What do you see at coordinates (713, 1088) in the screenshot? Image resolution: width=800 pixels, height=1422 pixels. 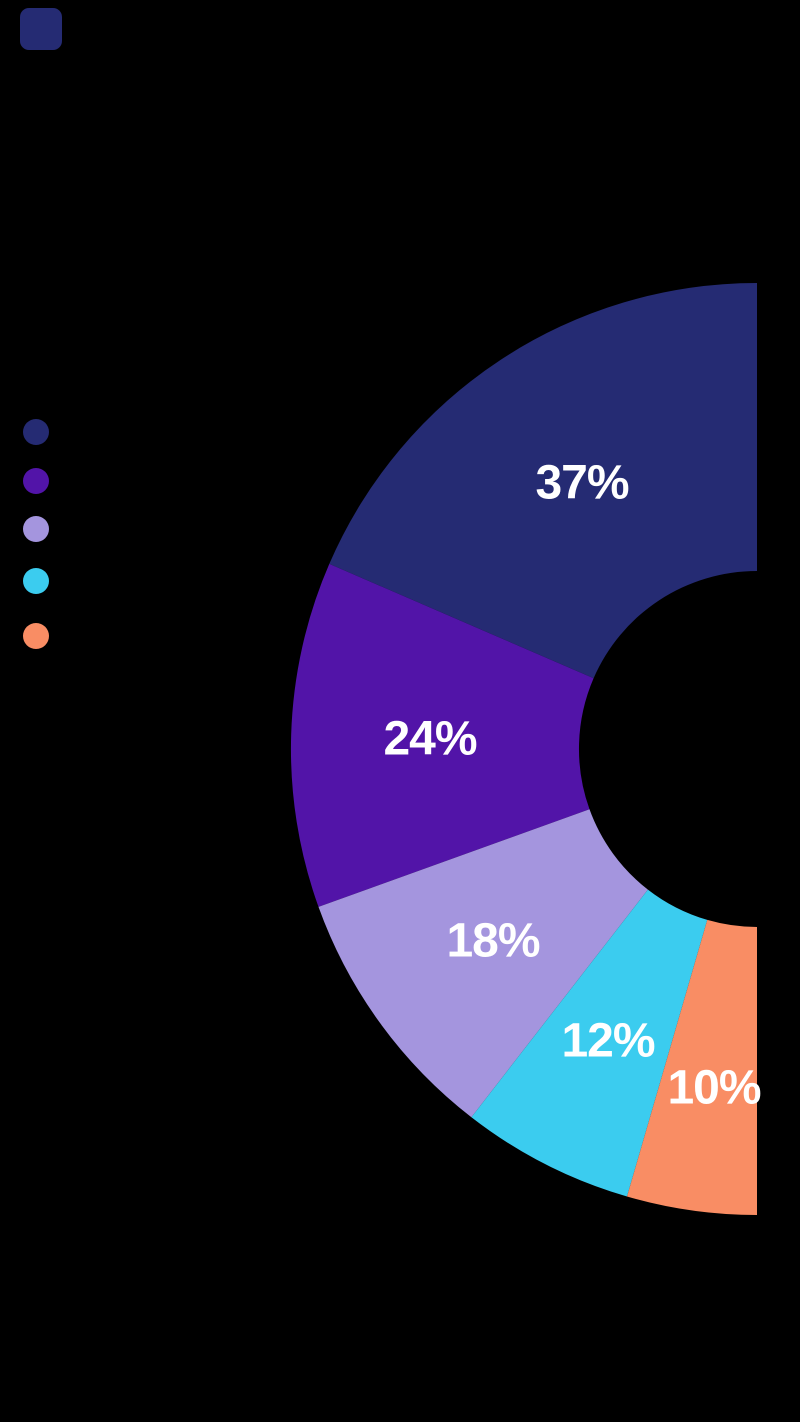 I see `slice-label-5: 10%` at bounding box center [713, 1088].